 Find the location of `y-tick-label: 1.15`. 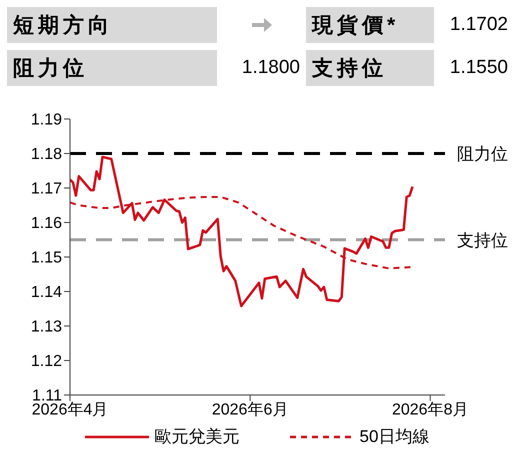

y-tick-label: 1.15 is located at coordinates (46, 258).